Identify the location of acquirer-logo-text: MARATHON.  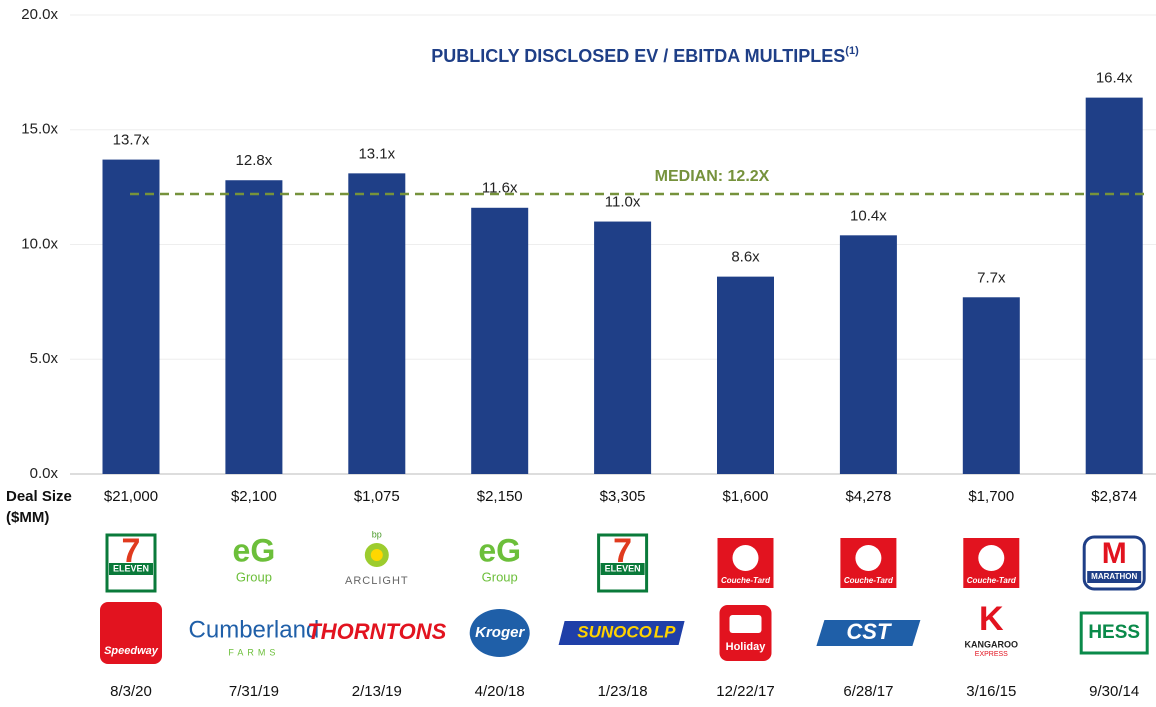
(1114, 576).